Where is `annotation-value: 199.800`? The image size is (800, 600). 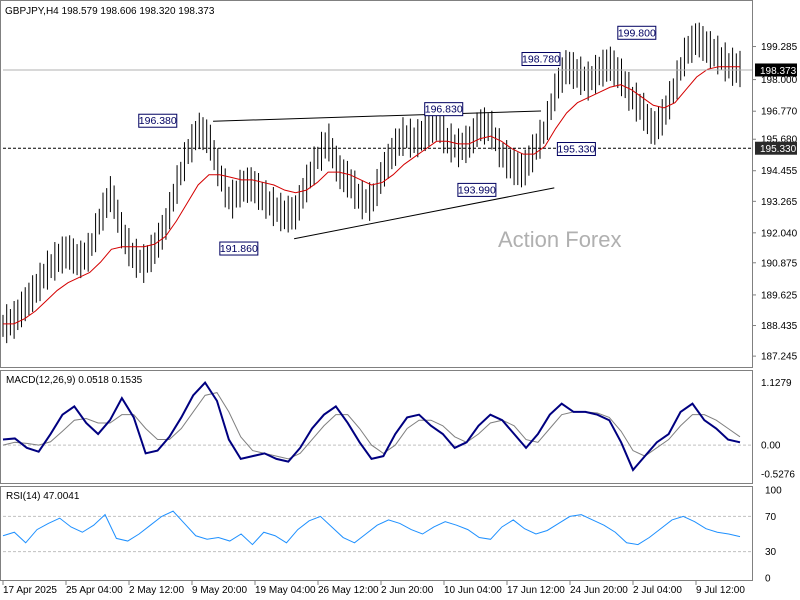 annotation-value: 199.800 is located at coordinates (637, 33).